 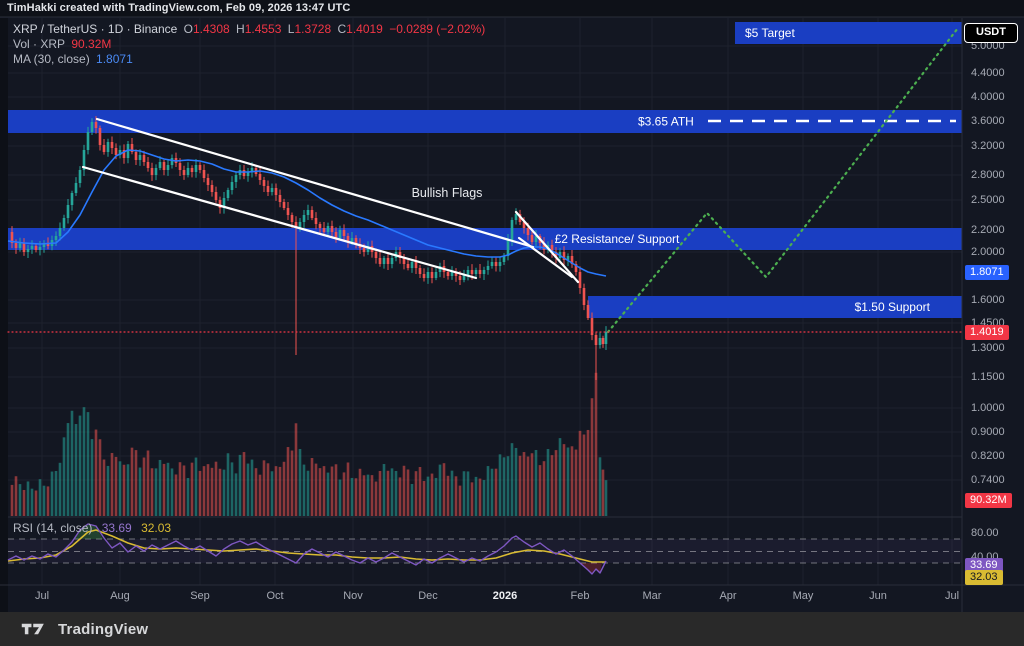 What do you see at coordinates (42, 596) in the screenshot?
I see `time-tick-label: Jul` at bounding box center [42, 596].